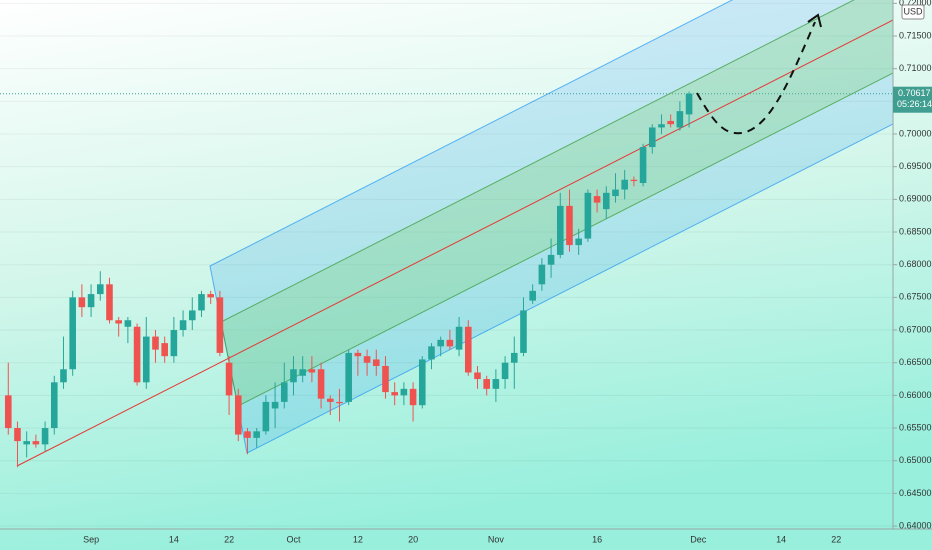  What do you see at coordinates (915, 231) in the screenshot?
I see `y-tick-label: 0.68500` at bounding box center [915, 231].